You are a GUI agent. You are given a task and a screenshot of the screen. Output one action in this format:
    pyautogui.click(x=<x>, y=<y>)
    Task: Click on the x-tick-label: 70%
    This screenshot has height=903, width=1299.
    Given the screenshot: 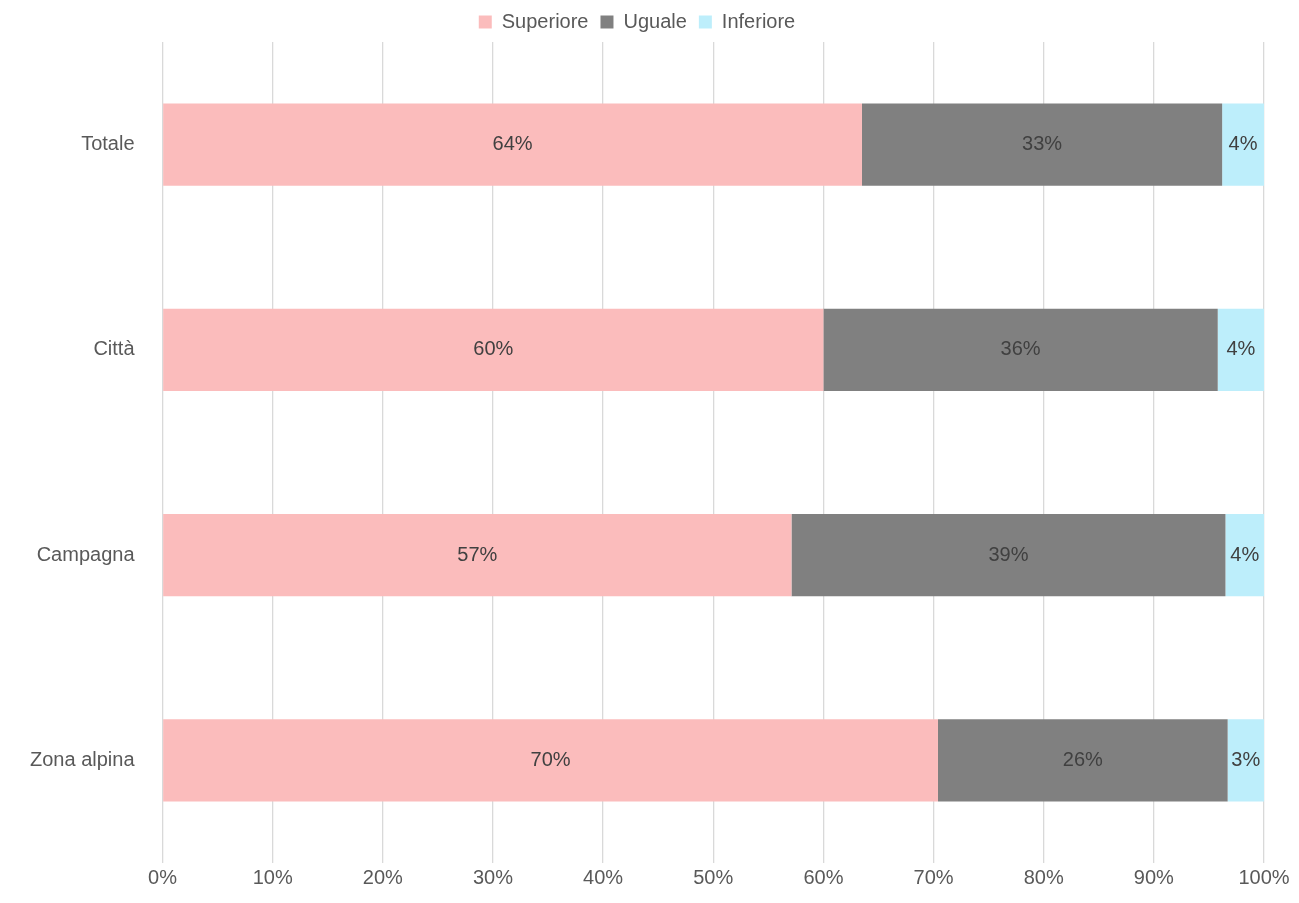 What is the action you would take?
    pyautogui.click(x=933, y=876)
    